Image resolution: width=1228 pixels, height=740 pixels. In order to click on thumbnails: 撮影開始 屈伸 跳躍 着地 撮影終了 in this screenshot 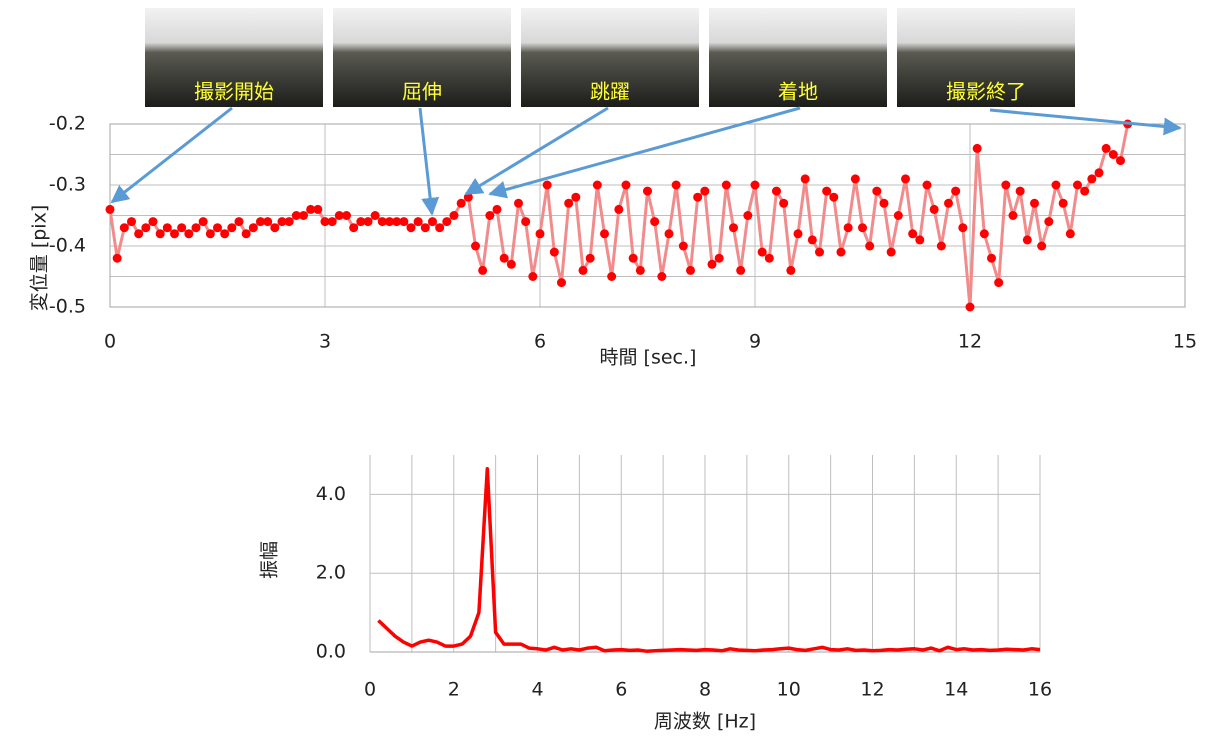, I will do `click(610, 57)`.